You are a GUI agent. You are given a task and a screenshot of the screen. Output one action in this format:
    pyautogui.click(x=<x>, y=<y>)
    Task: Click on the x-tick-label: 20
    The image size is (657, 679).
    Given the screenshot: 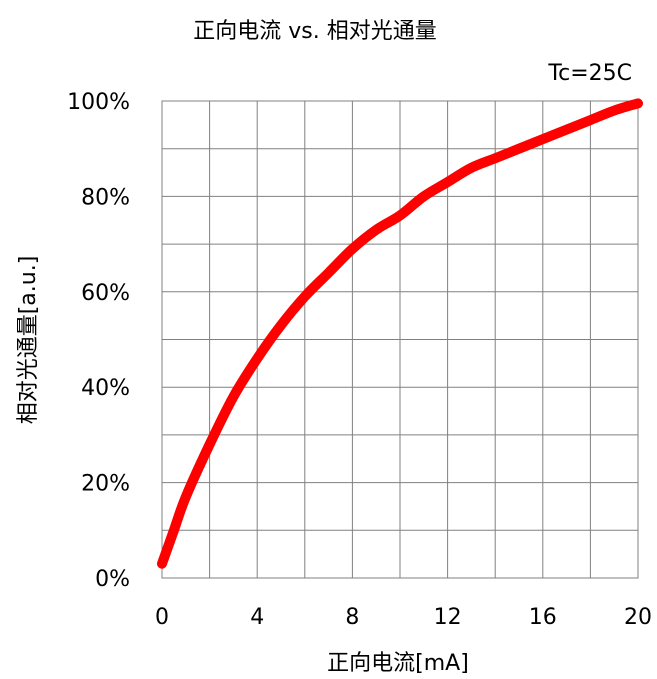 What is the action you would take?
    pyautogui.click(x=638, y=617)
    